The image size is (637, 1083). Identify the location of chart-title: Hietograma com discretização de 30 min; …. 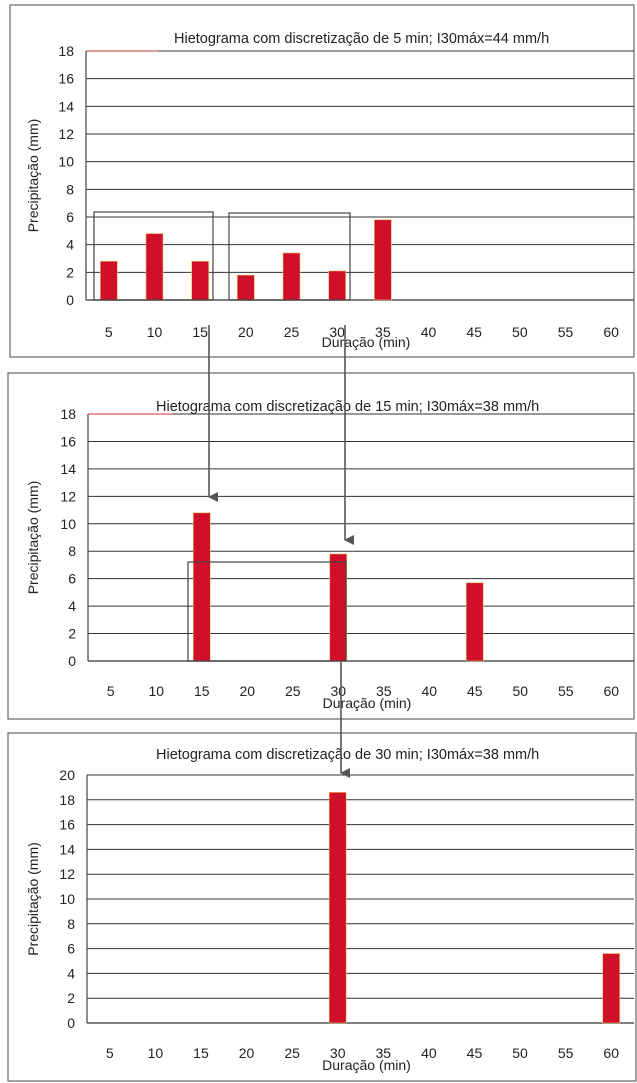
(347, 755).